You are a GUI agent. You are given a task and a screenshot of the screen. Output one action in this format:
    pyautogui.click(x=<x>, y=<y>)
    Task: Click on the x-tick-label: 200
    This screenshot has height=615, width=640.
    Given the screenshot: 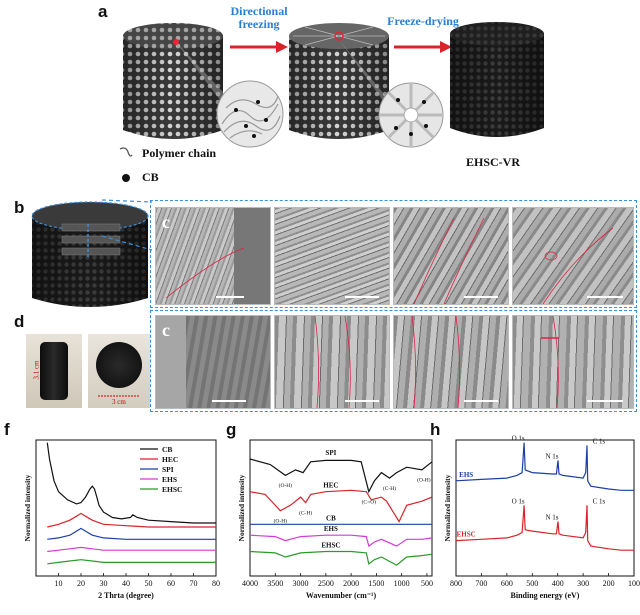 What is the action you would take?
    pyautogui.click(x=609, y=583)
    